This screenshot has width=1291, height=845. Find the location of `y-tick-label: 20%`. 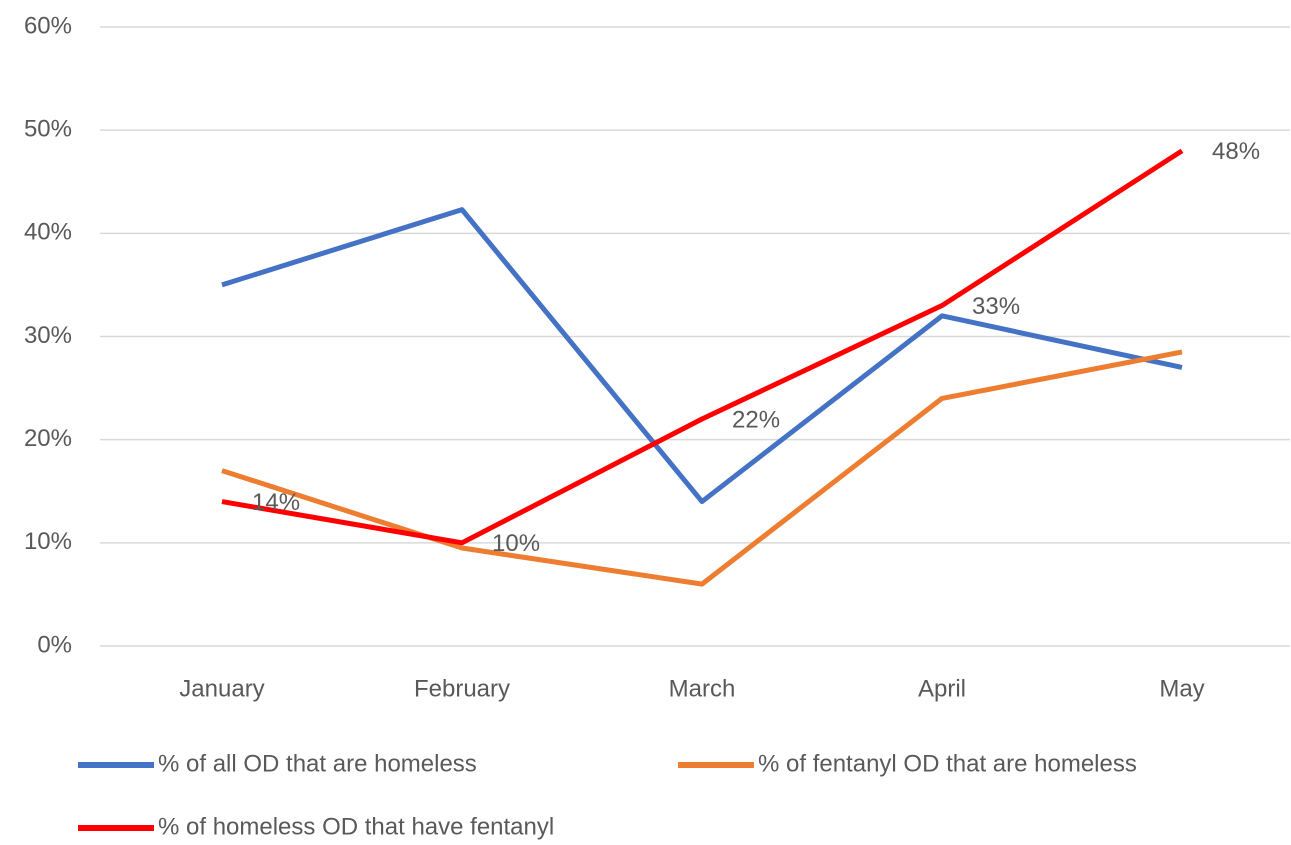

y-tick-label: 20% is located at coordinates (48, 438).